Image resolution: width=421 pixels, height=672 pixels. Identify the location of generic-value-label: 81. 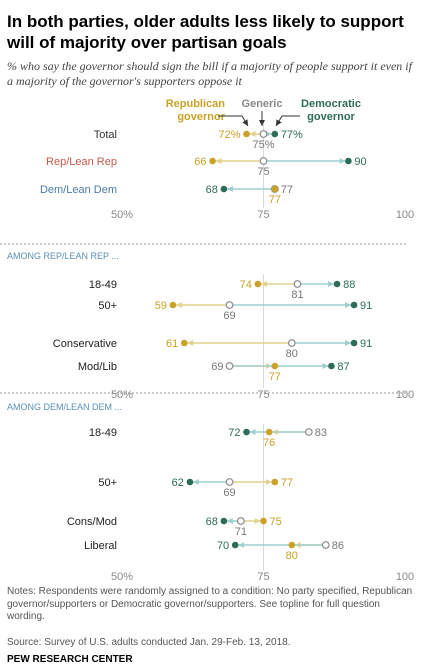
(297, 295).